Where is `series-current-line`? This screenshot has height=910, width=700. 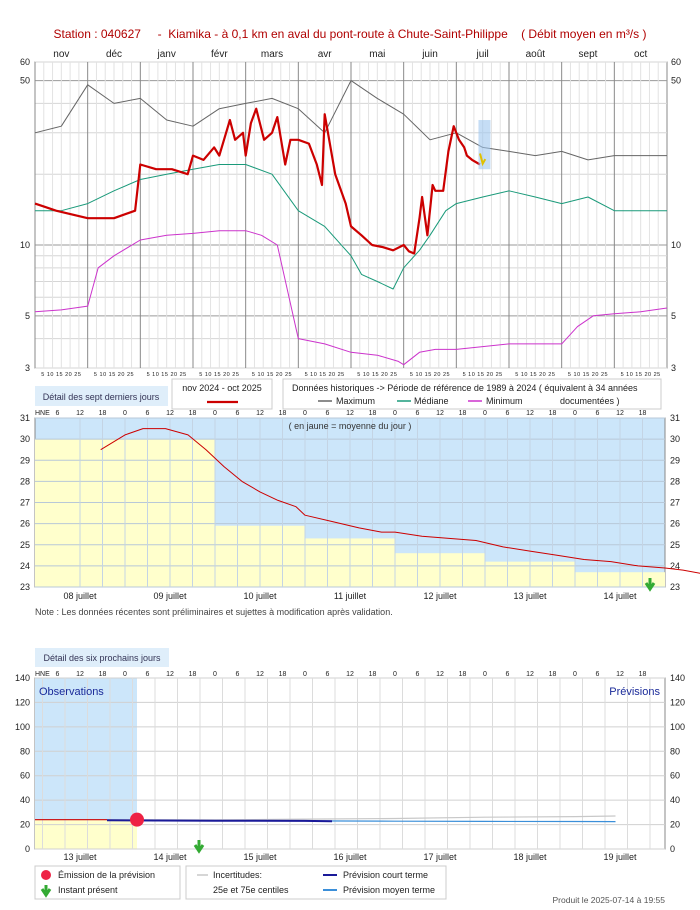
series-current-line is located at coordinates (257, 181).